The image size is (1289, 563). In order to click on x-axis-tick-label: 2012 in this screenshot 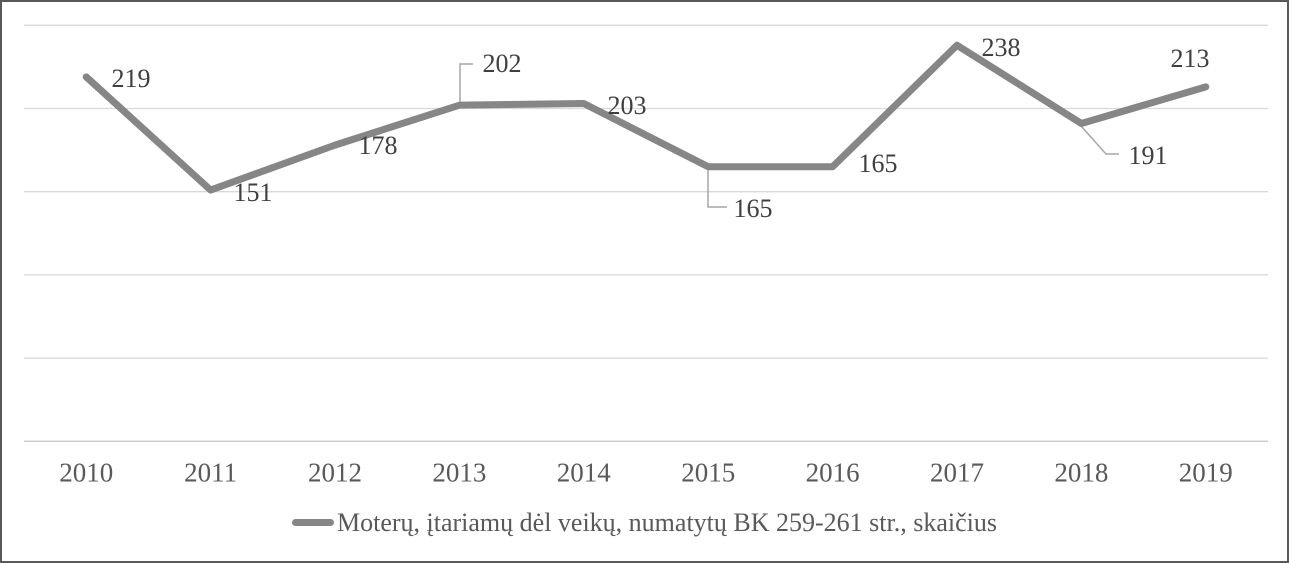, I will do `click(335, 472)`.